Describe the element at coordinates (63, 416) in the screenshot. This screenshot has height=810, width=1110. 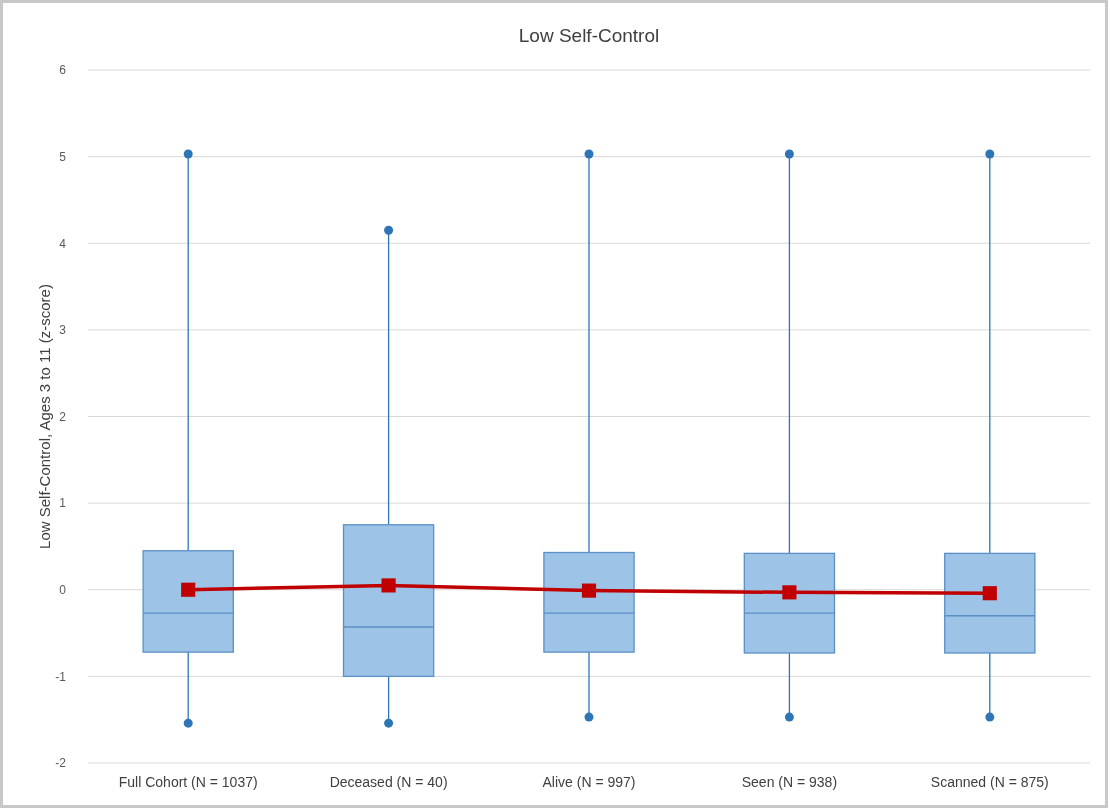
I see `y-tick-label: 2` at that location.